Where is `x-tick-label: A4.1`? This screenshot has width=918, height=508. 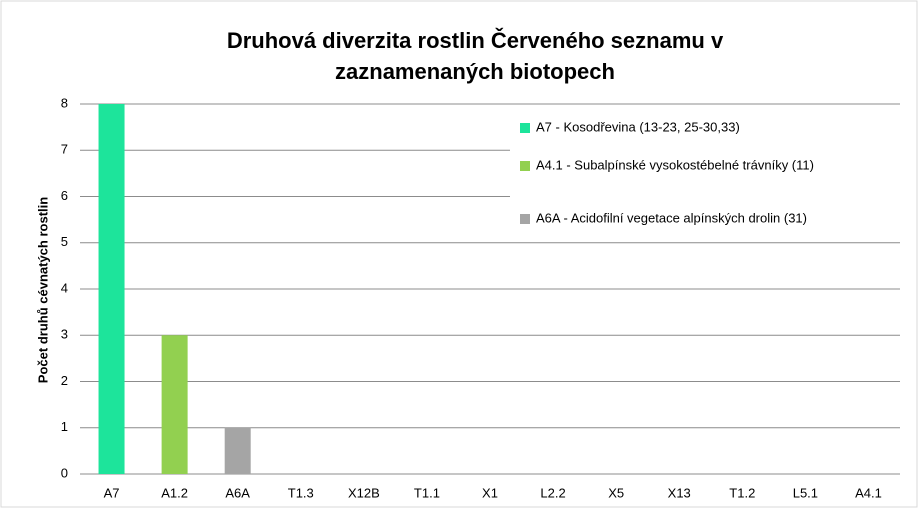
x-tick-label: A4.1 is located at coordinates (868, 492).